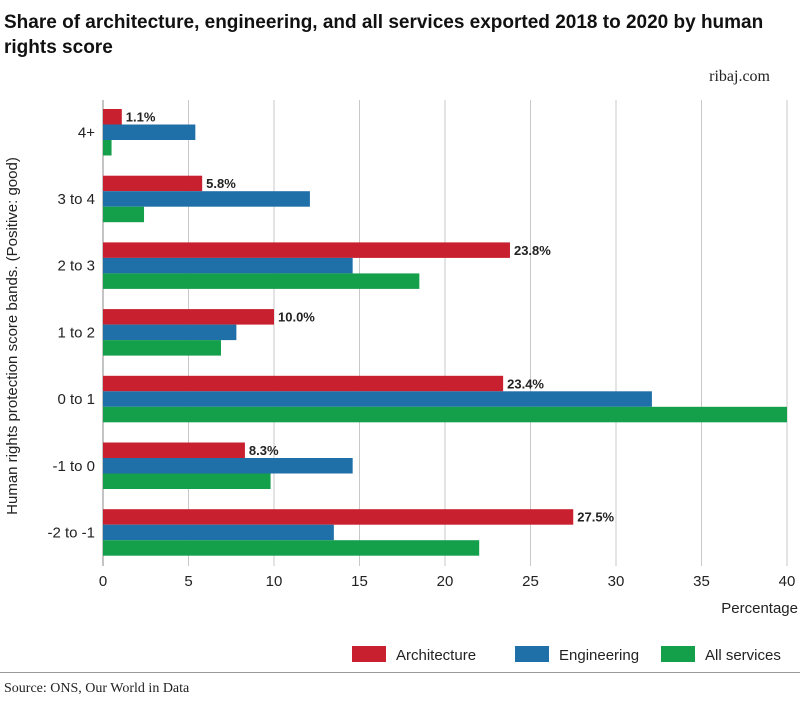 The image size is (800, 706). What do you see at coordinates (76, 399) in the screenshot?
I see `category-label: 0 to 1` at bounding box center [76, 399].